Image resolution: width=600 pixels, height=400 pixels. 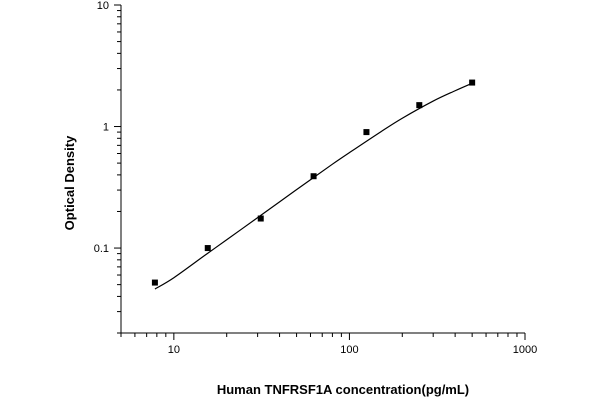 What do you see at coordinates (103, 6) in the screenshot?
I see `y-tick-label: 10` at bounding box center [103, 6].